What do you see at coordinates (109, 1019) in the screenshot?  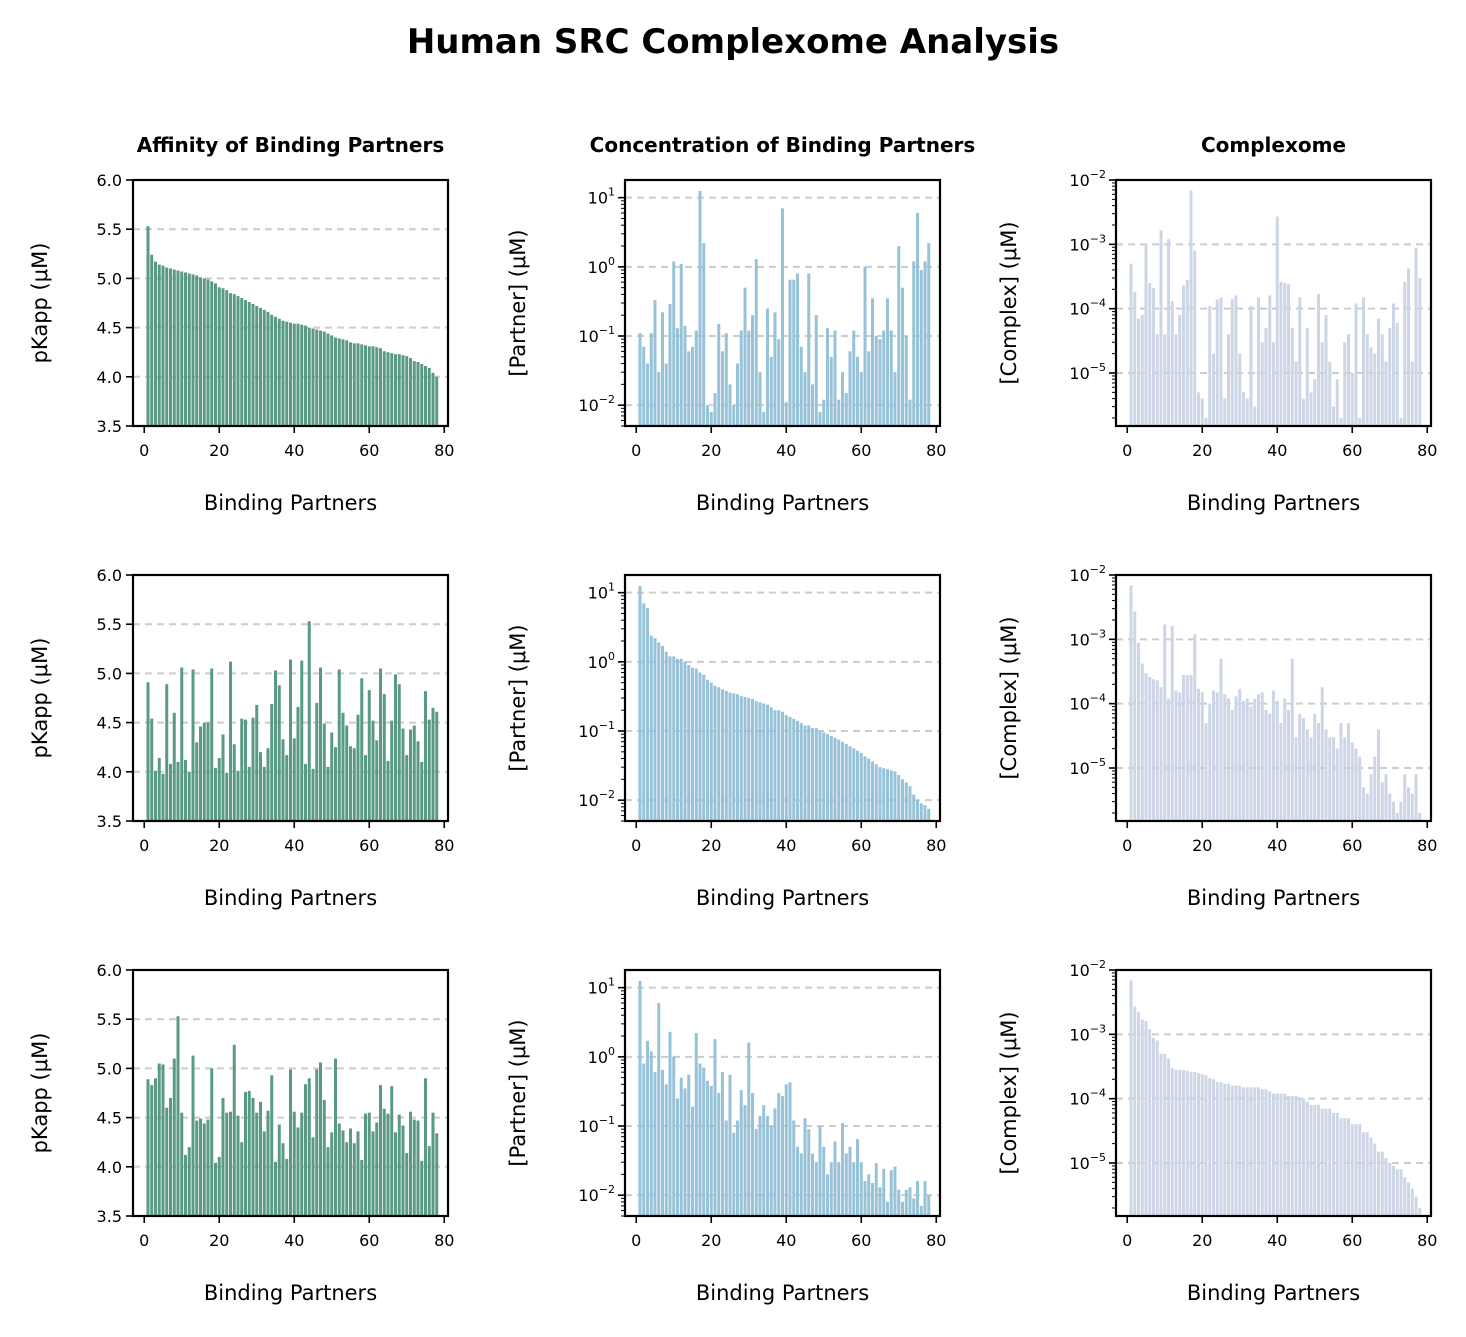 I see `y-tick-label: 5.5` at bounding box center [109, 1019].